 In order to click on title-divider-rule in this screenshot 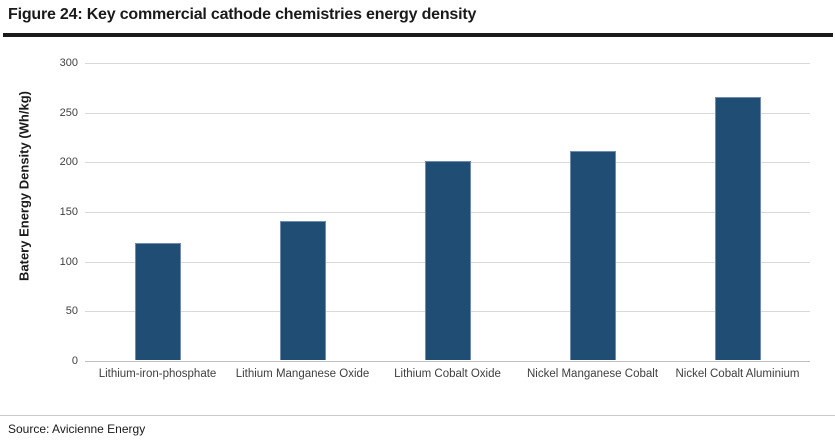, I will do `click(418, 35)`.